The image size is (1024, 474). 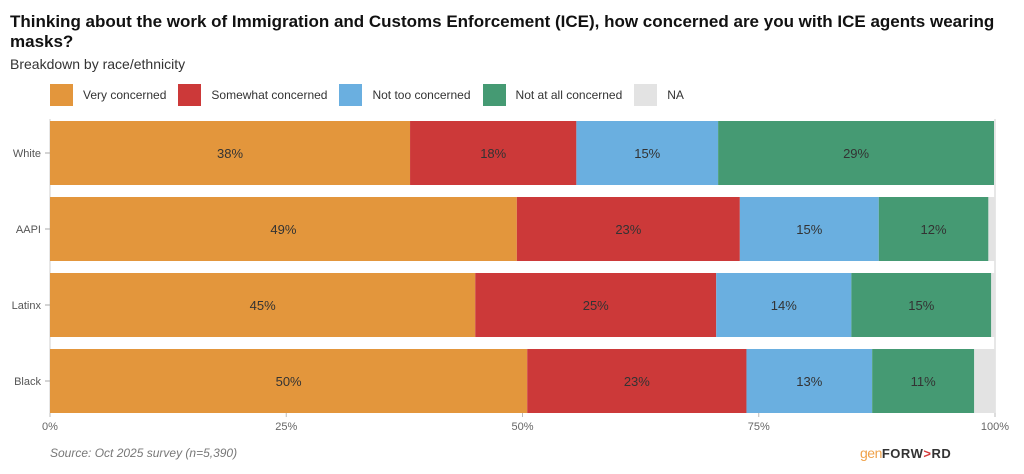 I want to click on logo-rd: RD, so click(x=941, y=453).